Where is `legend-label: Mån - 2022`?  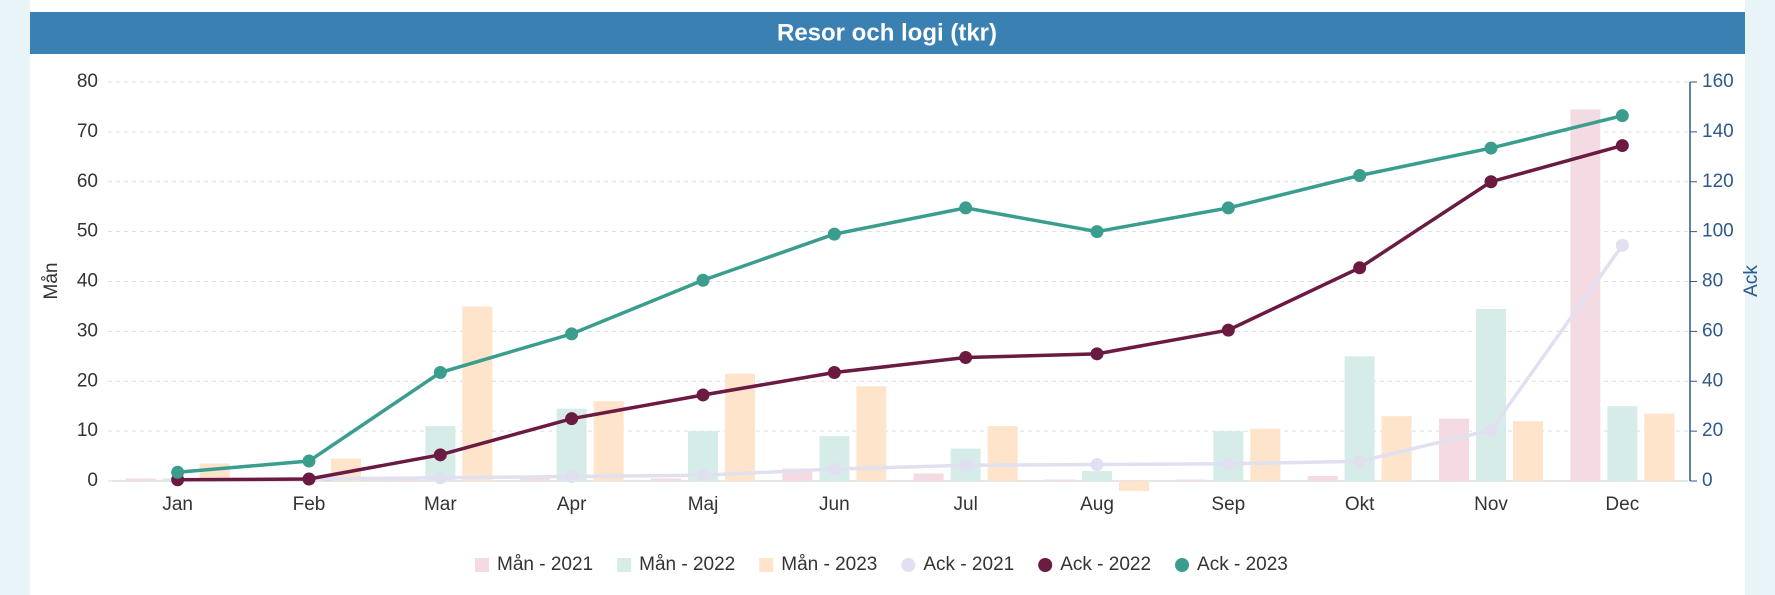
legend-label: Mån - 2022 is located at coordinates (687, 564).